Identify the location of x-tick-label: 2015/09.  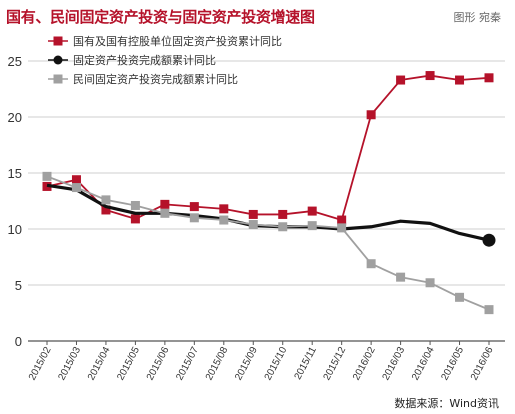
(246, 363).